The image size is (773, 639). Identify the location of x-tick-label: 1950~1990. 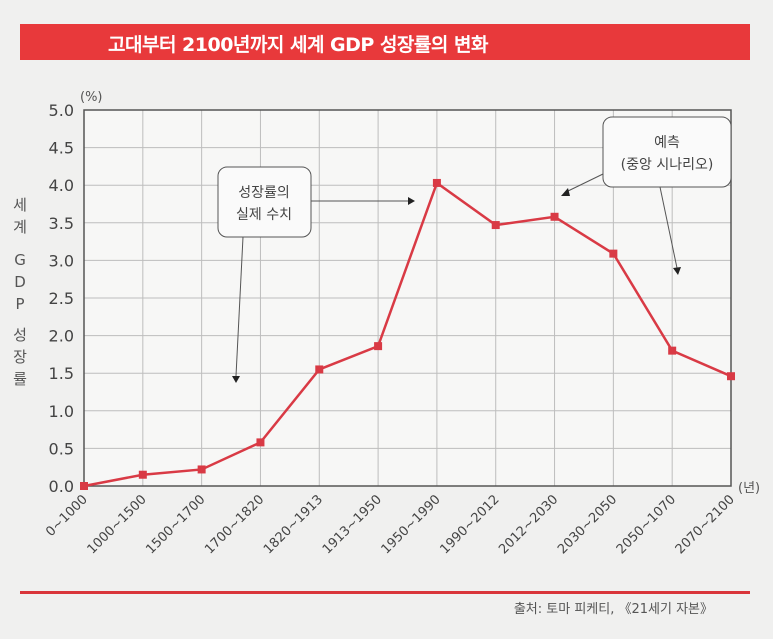
(411, 524).